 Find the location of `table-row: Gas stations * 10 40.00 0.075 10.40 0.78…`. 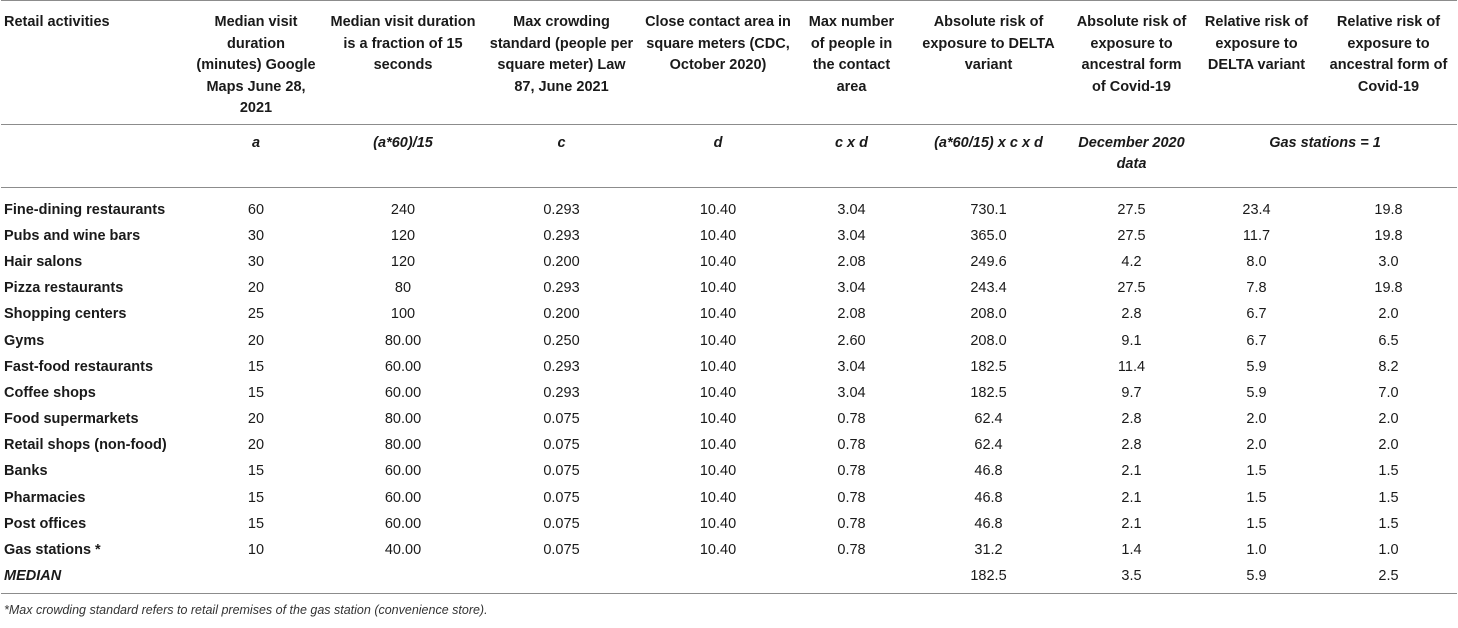

table-row: Gas stations * 10 40.00 0.075 10.40 0.78… is located at coordinates (729, 550).